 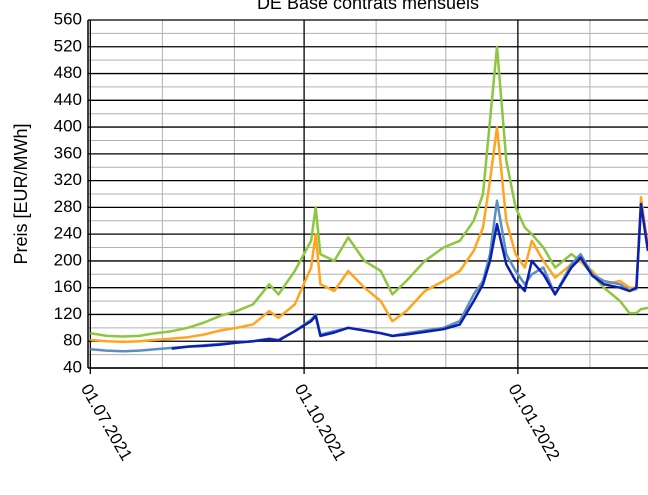 I want to click on chart-title: DE Base contrats mensuels, so click(x=368, y=6).